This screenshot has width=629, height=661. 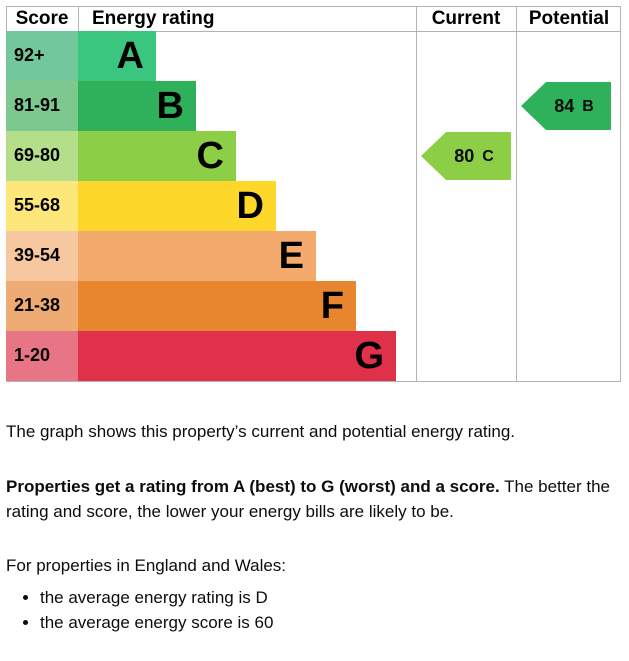 I want to click on rating-letter: G, so click(x=369, y=356).